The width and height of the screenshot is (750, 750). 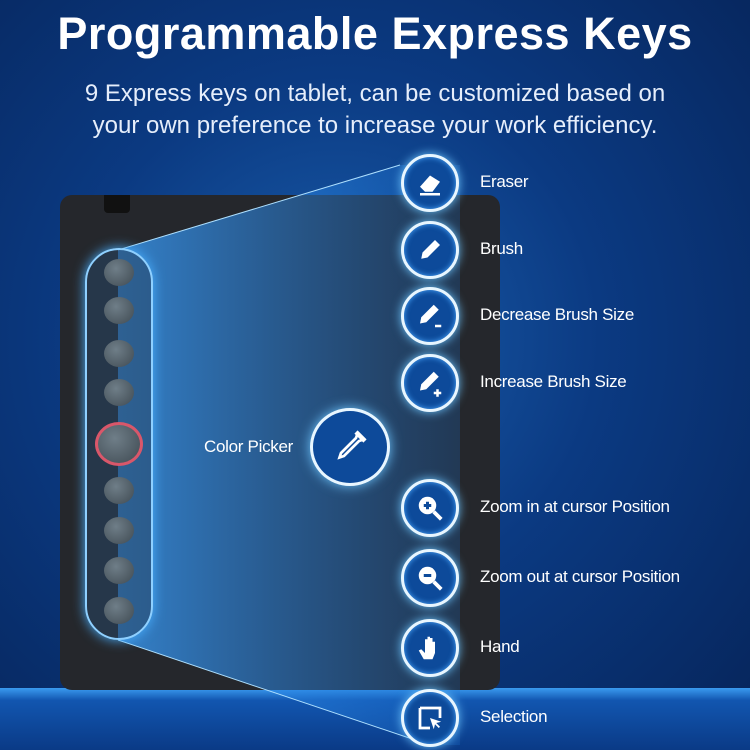 What do you see at coordinates (580, 576) in the screenshot?
I see `key-function-label: Zoom out at cursor Position` at bounding box center [580, 576].